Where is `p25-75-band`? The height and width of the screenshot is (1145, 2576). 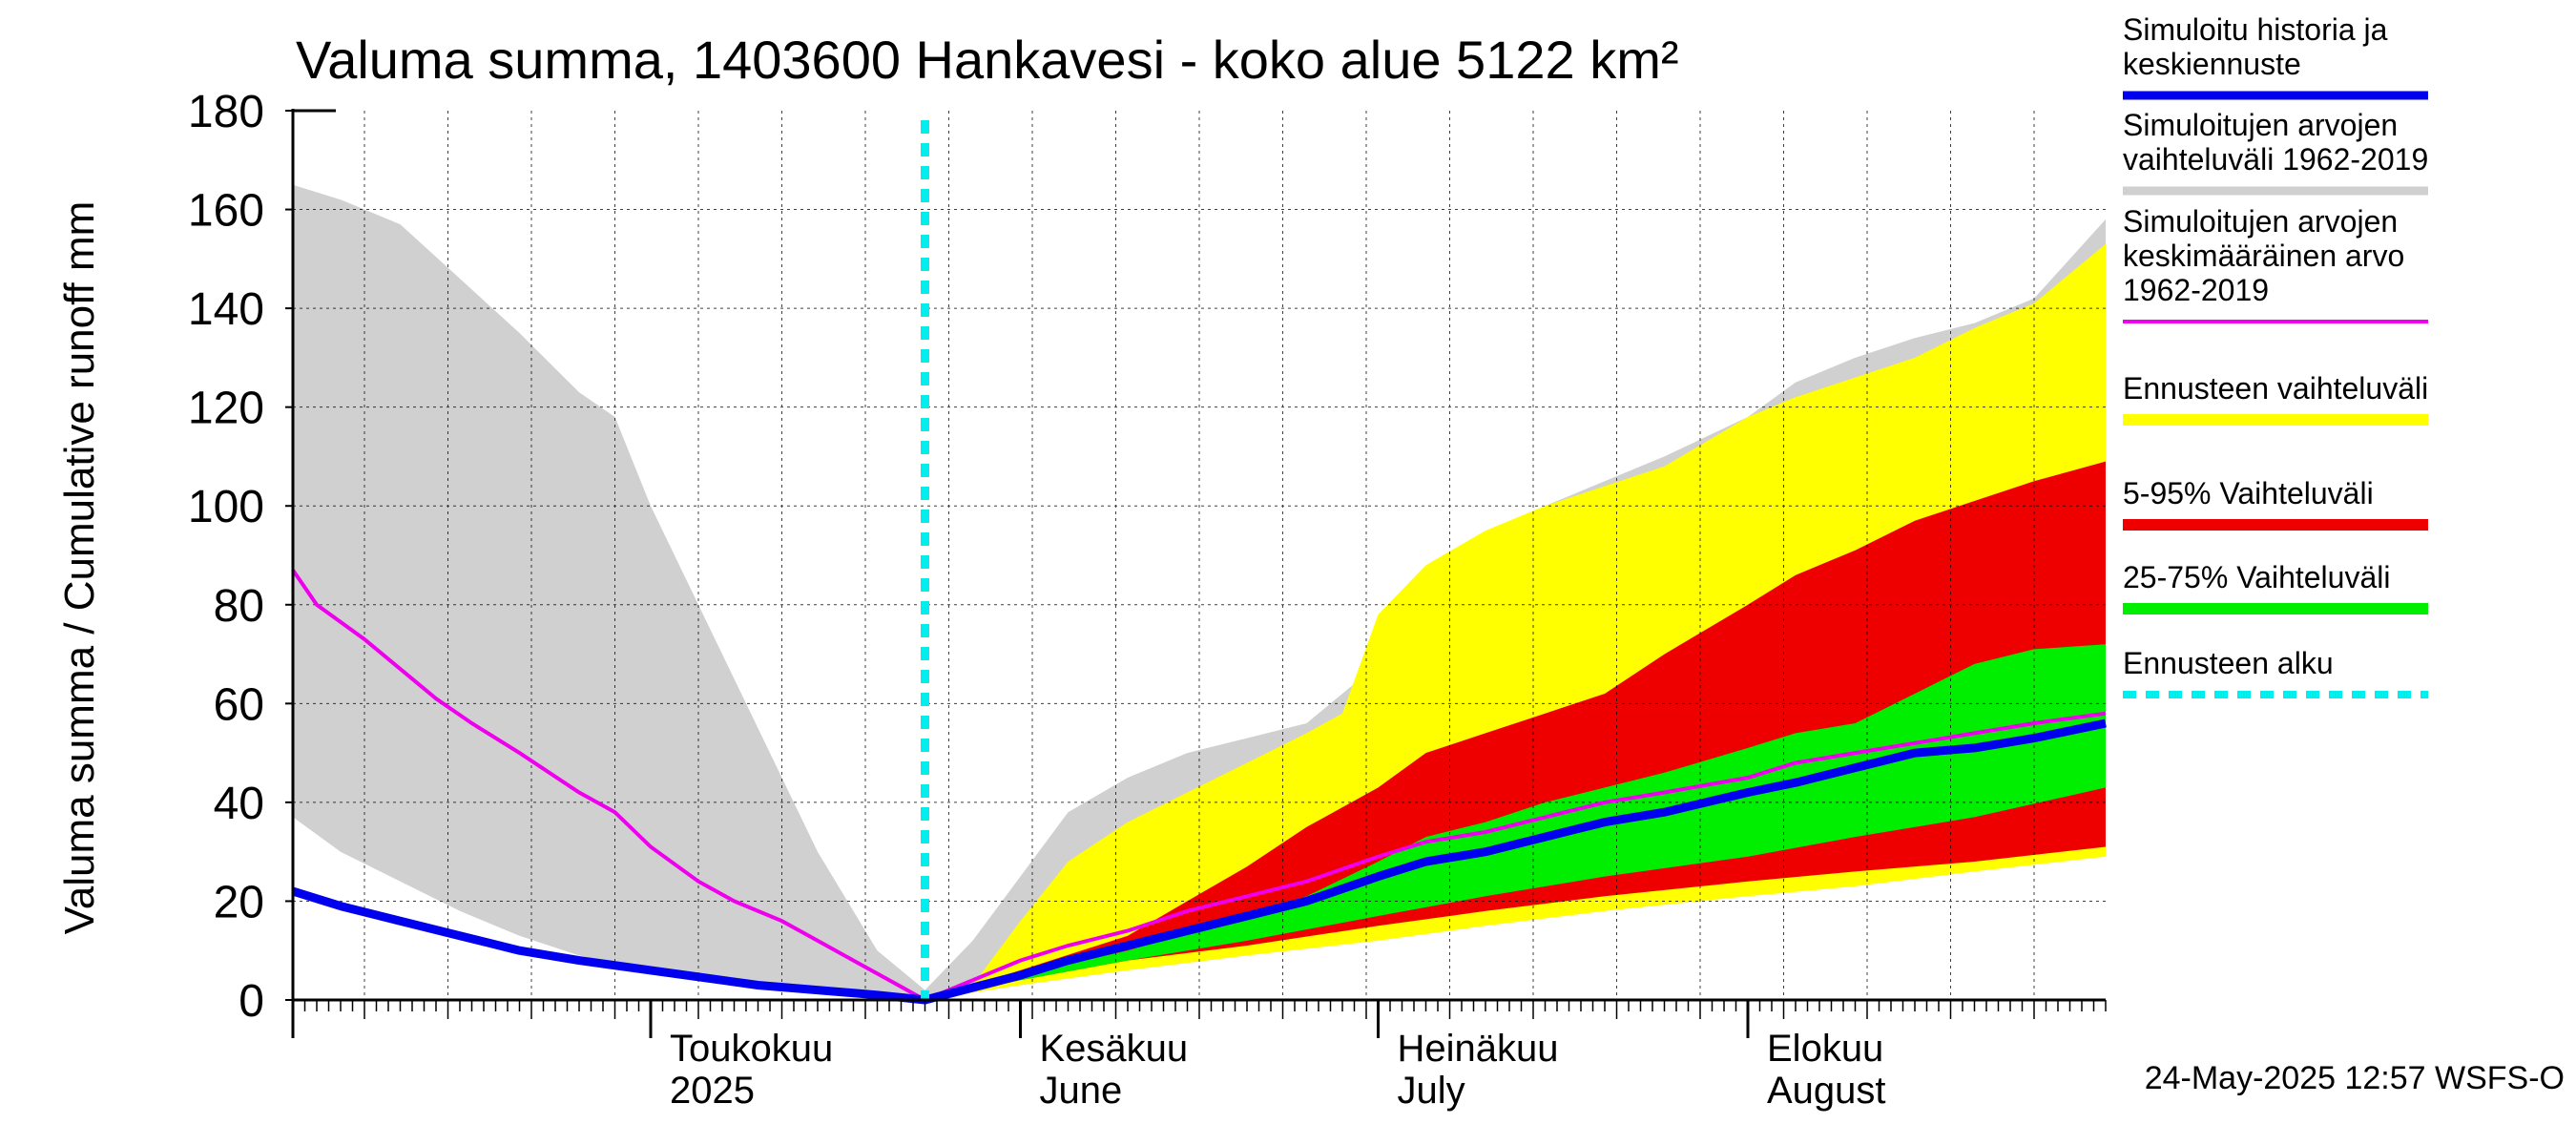
p25-75-band is located at coordinates (1515, 822).